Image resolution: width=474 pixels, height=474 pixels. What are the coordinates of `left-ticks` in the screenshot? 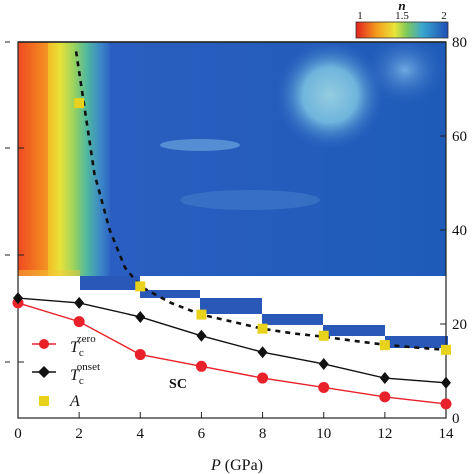 It's located at (14, 202).